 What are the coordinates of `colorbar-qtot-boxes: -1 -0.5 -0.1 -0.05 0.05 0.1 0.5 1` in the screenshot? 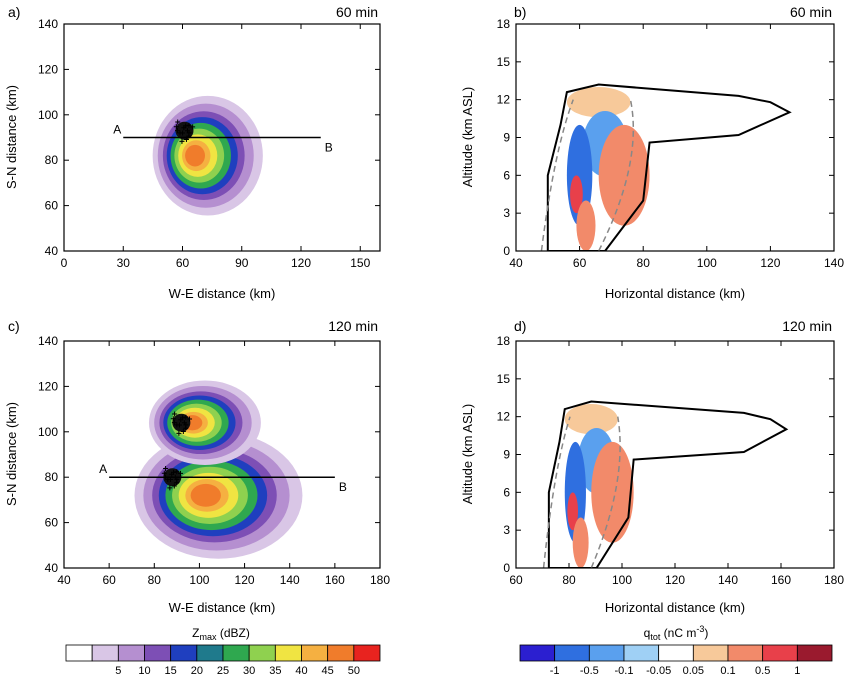 It's located at (676, 660).